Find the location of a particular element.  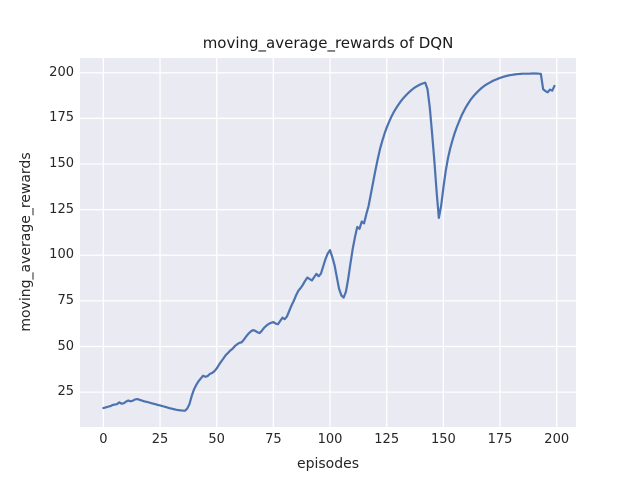

x-tick-label: 150 is located at coordinates (443, 439).